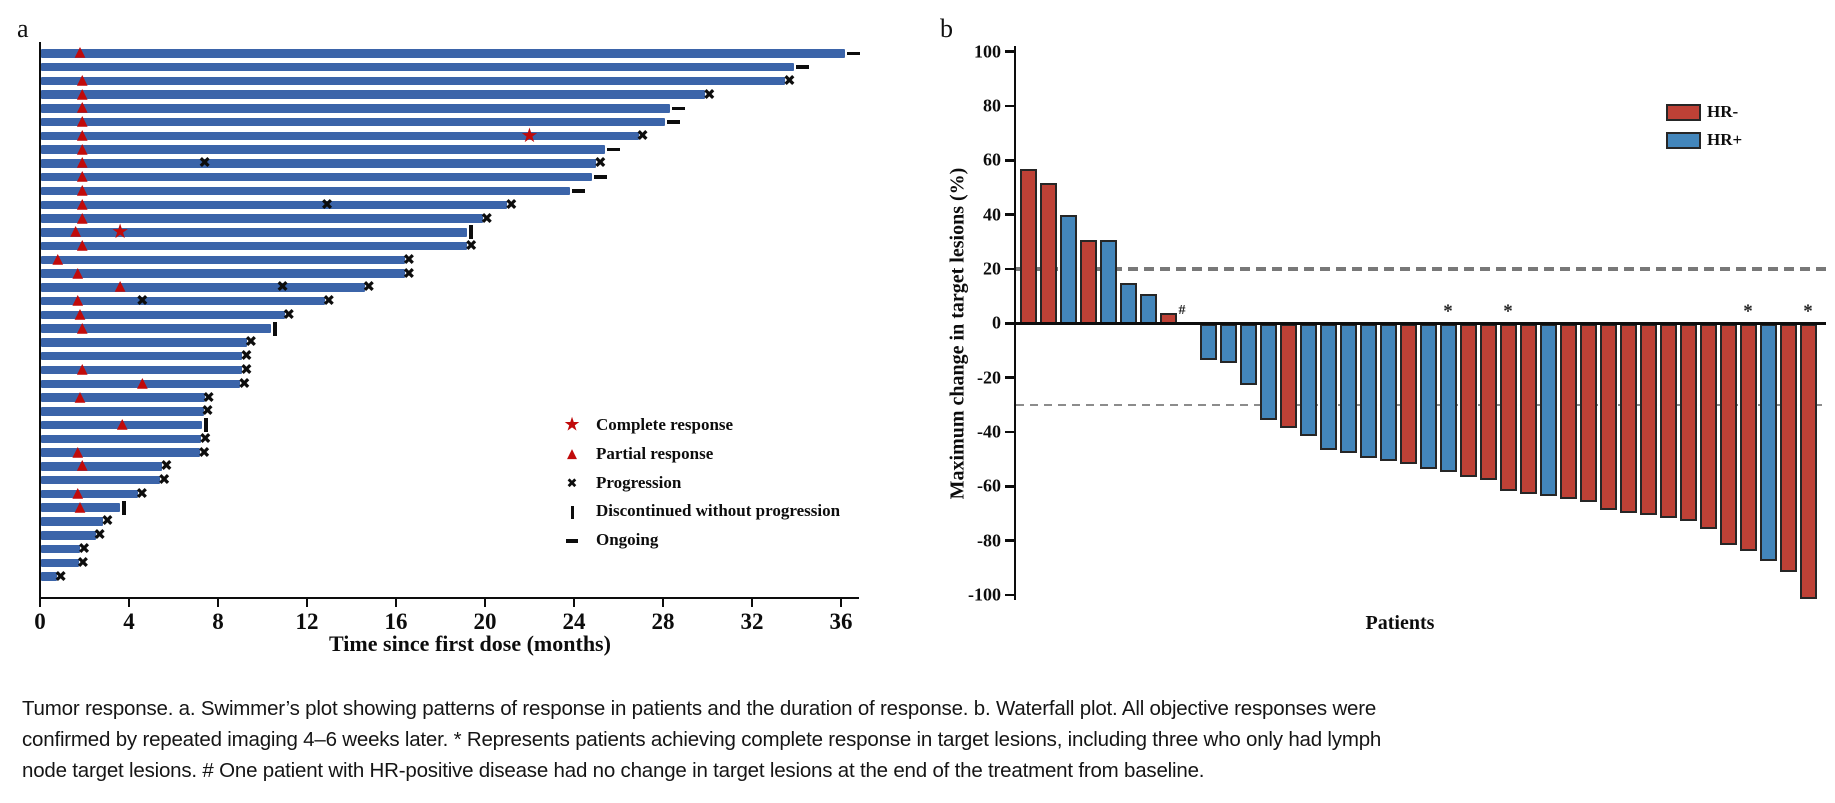 Image resolution: width=1835 pixels, height=803 pixels. I want to click on hr-negative-swatch, so click(1683, 112).